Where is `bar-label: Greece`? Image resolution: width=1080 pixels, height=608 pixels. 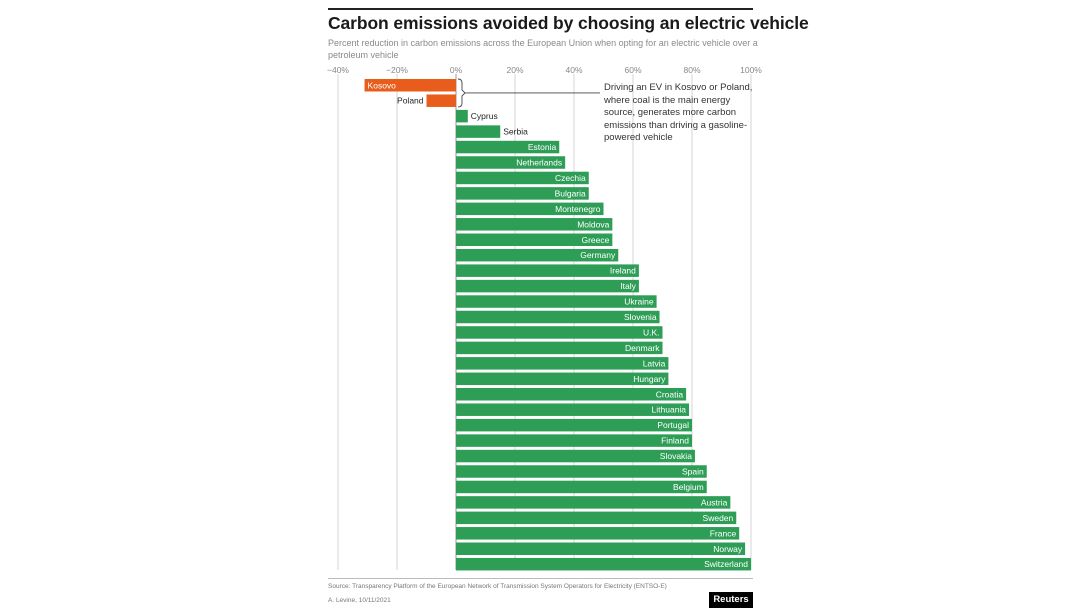 bar-label: Greece is located at coordinates (595, 240).